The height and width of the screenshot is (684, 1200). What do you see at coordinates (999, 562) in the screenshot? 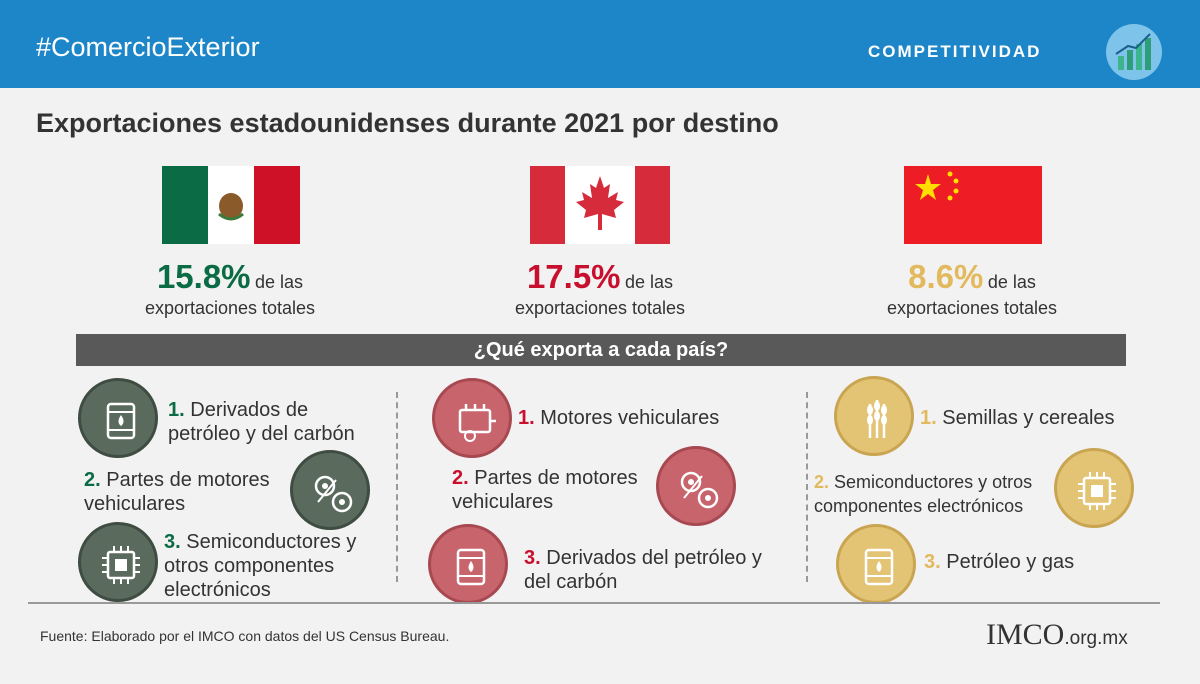
I see `china-item-3: 3. Petróleo y gas` at bounding box center [999, 562].